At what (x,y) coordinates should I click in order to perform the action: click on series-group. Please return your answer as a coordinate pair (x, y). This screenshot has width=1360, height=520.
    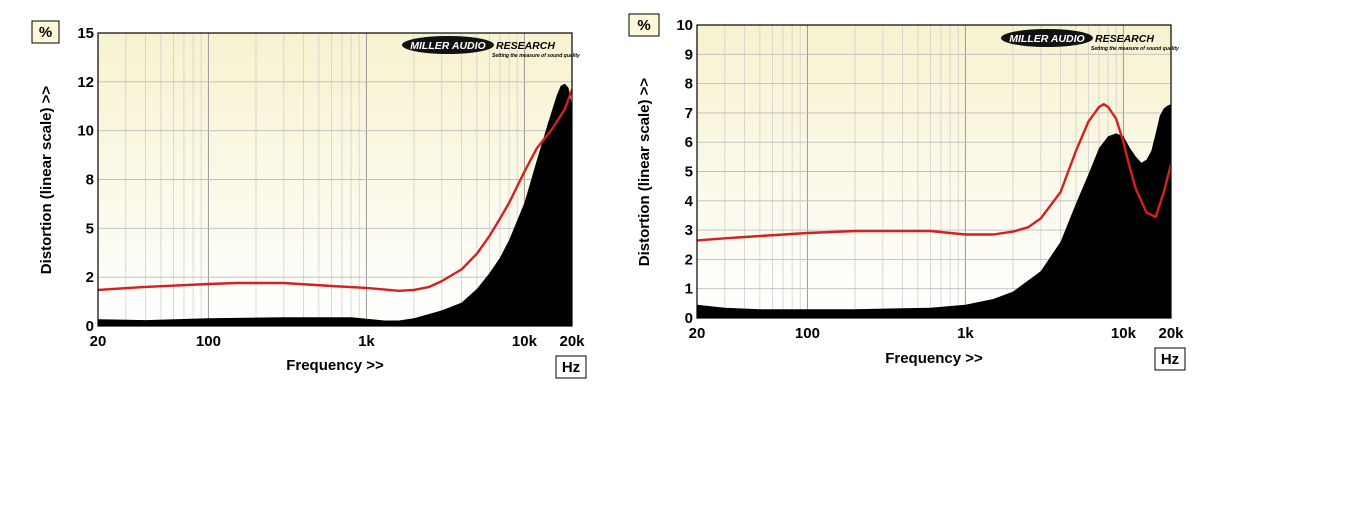
    Looking at the image, I should click on (934, 210).